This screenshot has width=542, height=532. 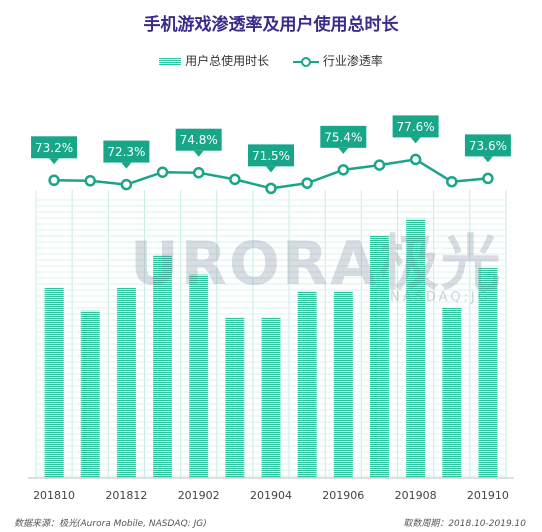 What do you see at coordinates (54, 495) in the screenshot?
I see `x-tick-label-201810: 201810` at bounding box center [54, 495].